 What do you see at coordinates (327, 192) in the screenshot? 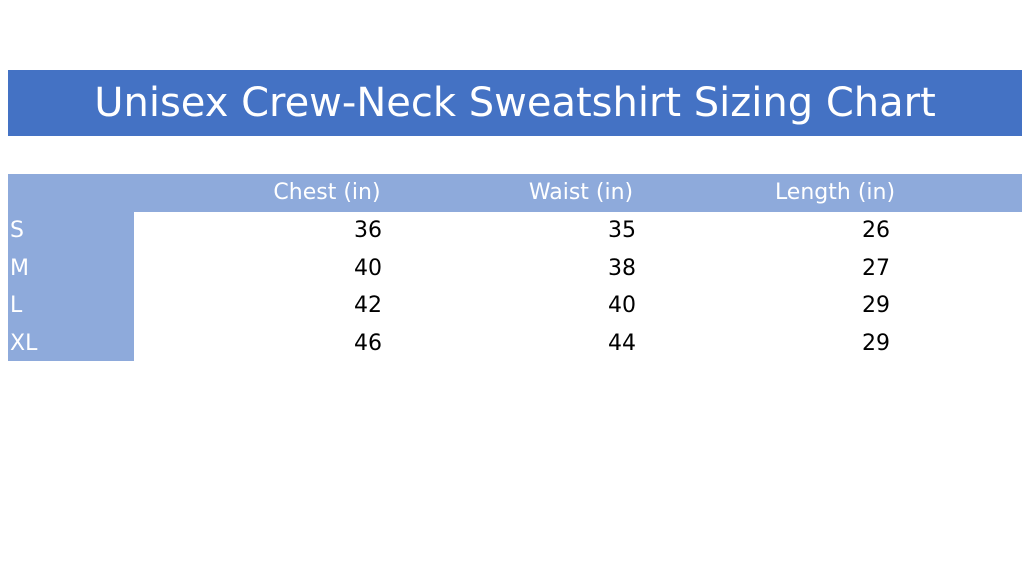
I see `column-header: Chest (in)` at bounding box center [327, 192].